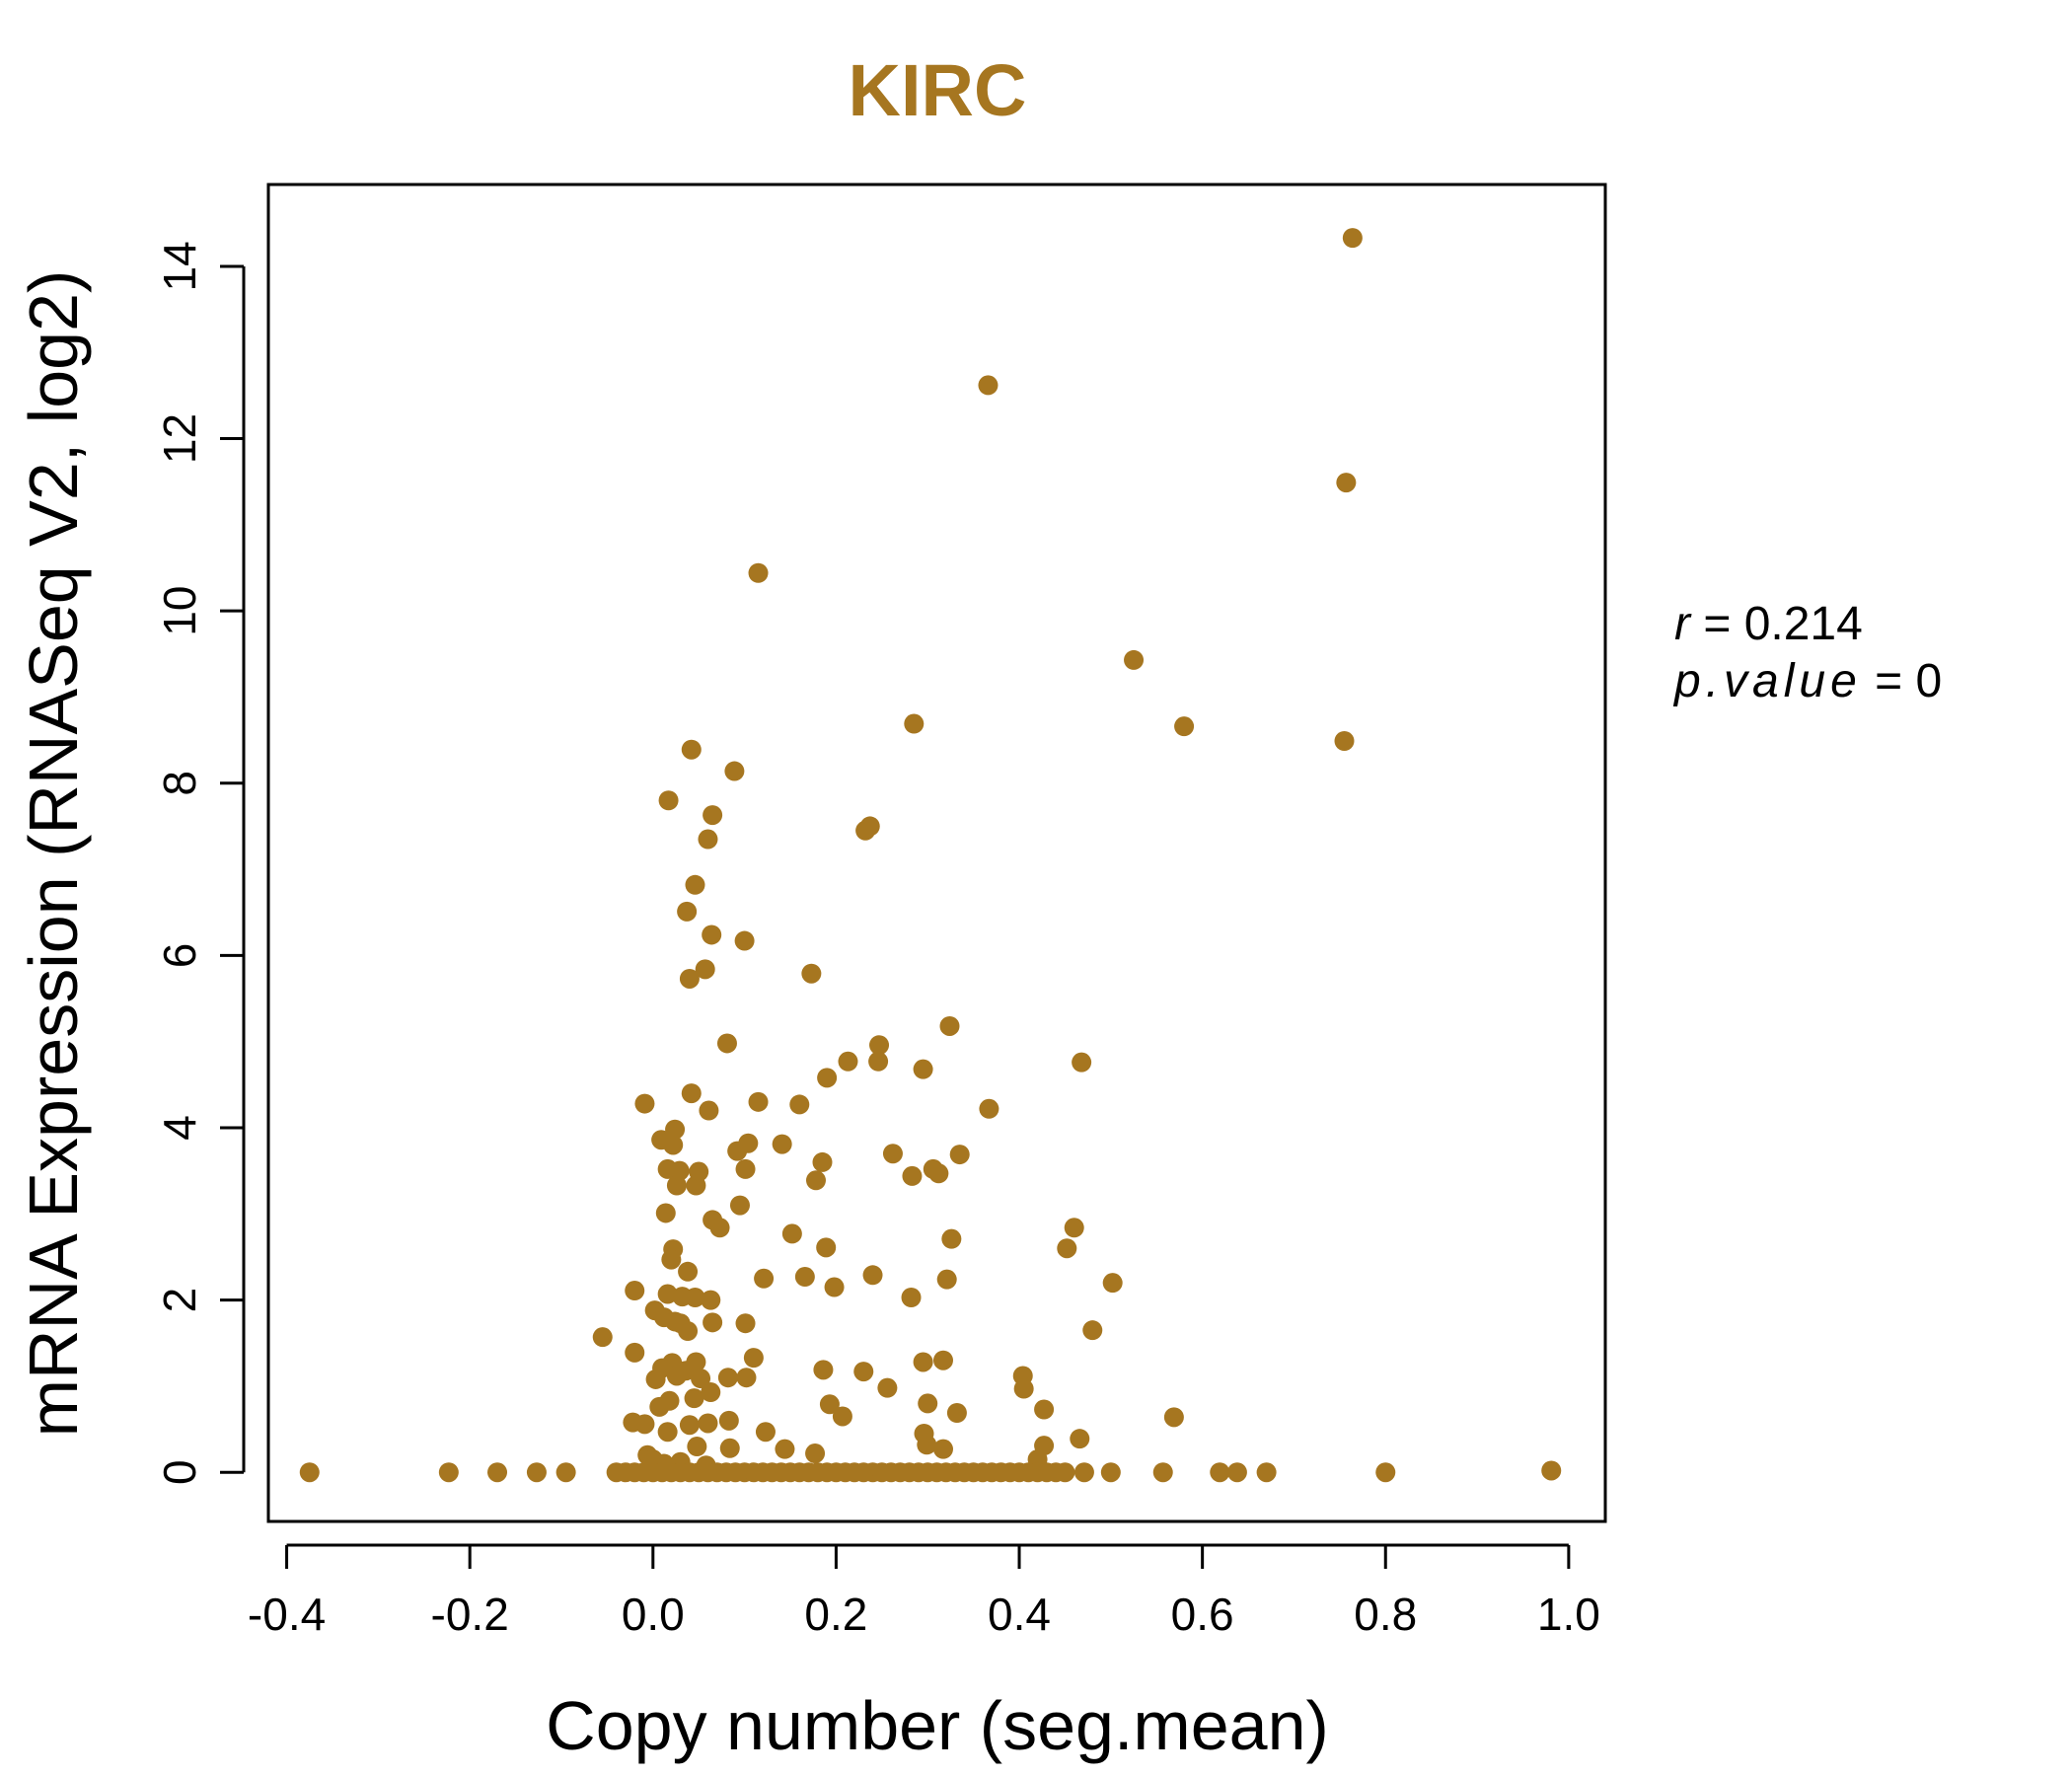 This screenshot has height=1776, width=2072. Describe the element at coordinates (179, 1128) in the screenshot. I see `y-tick-label: 4` at that location.